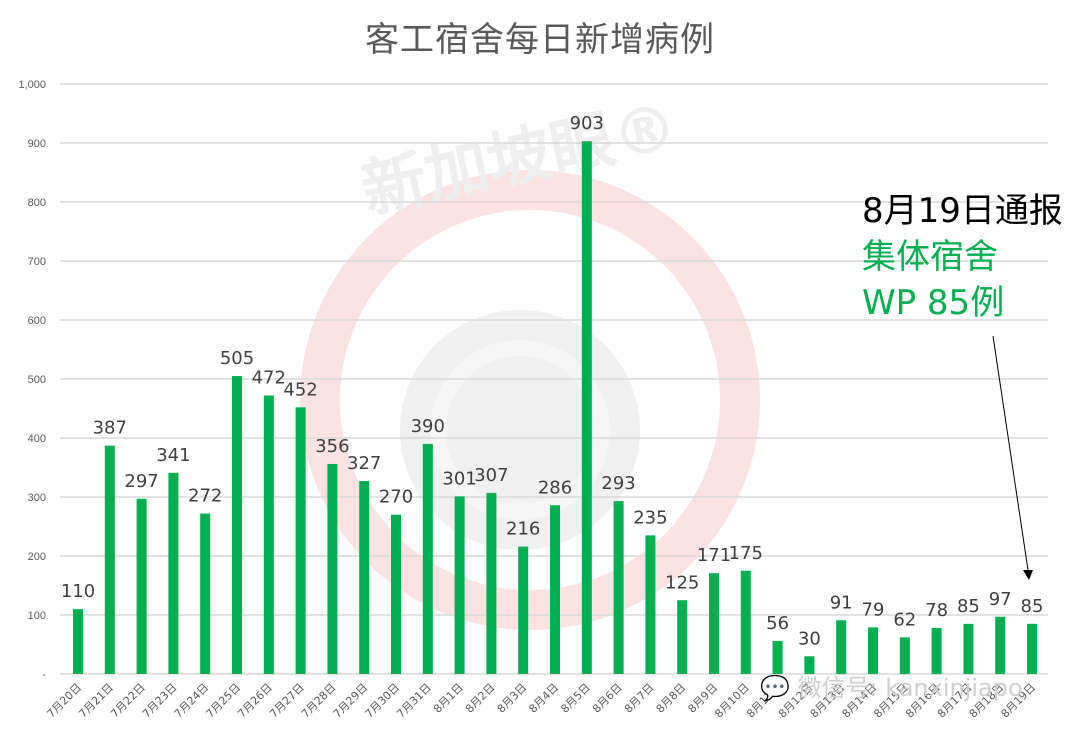 The width and height of the screenshot is (1080, 738). Describe the element at coordinates (491, 475) in the screenshot. I see `bar-value-label: 307` at that location.